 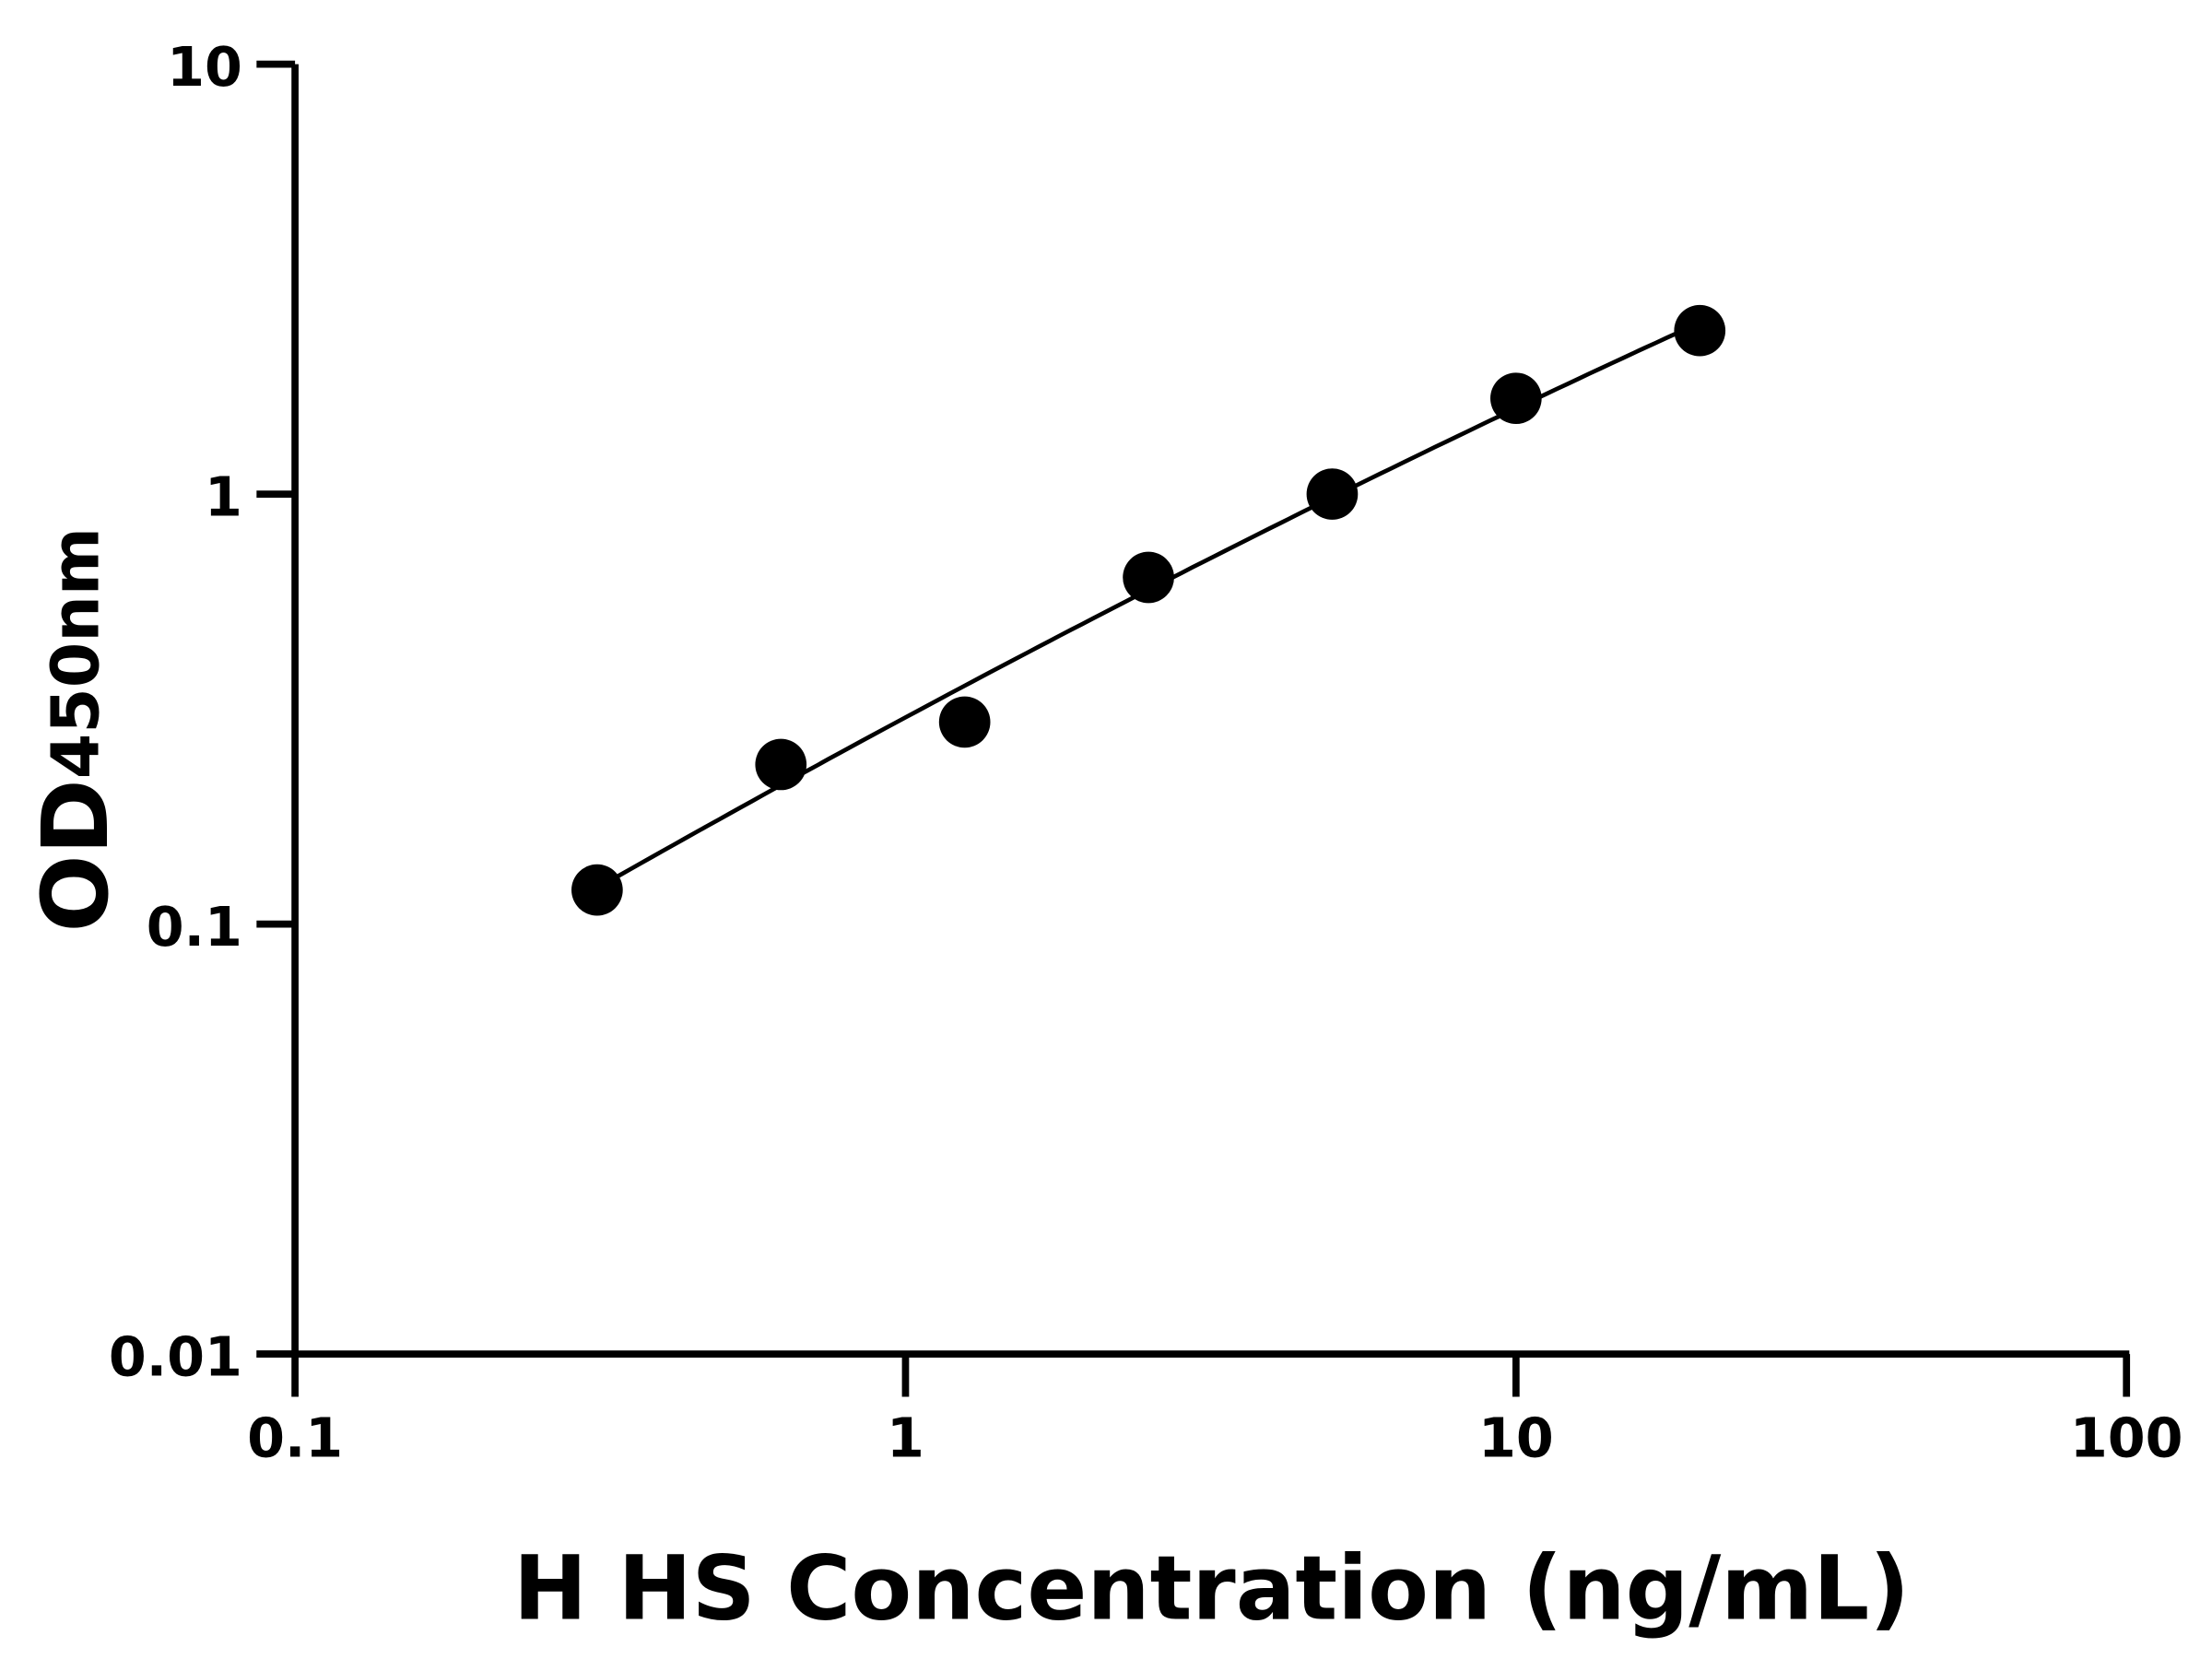 What do you see at coordinates (905, 1437) in the screenshot?
I see `x-tick-label: 1` at bounding box center [905, 1437].